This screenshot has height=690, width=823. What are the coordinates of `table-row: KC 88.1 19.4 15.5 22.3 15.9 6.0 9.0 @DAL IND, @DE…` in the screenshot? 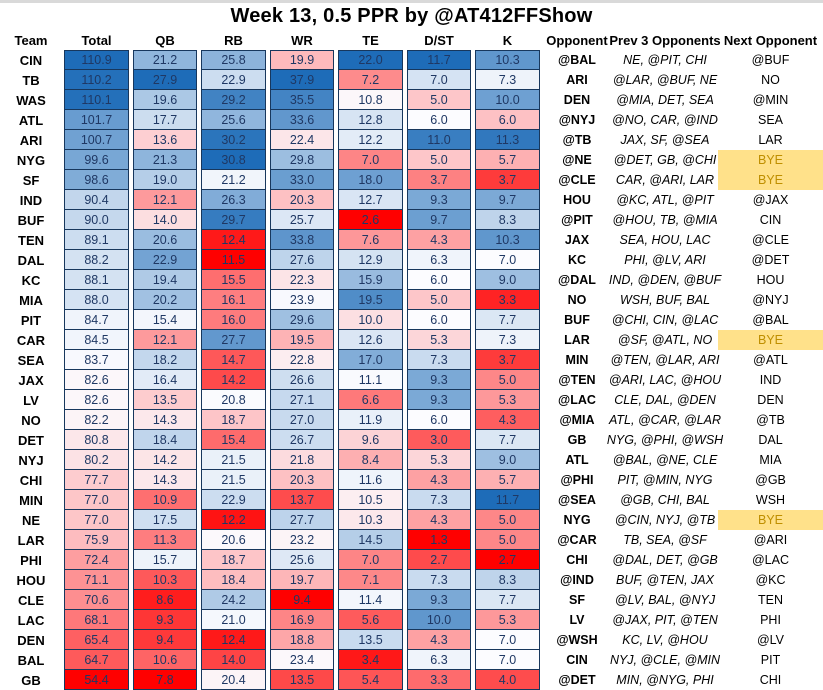 It's located at (411, 280).